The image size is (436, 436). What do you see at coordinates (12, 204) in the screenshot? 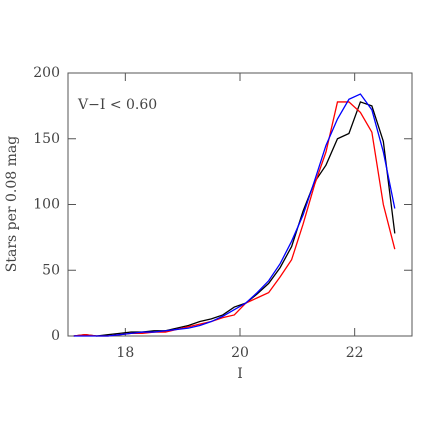
I see `y-axis-label: Stars per 0.08 mag` at bounding box center [12, 204].